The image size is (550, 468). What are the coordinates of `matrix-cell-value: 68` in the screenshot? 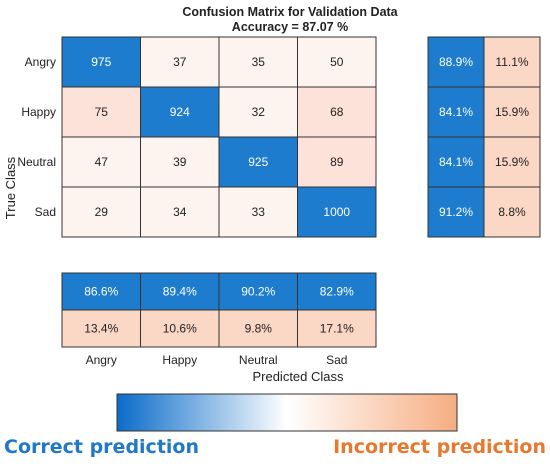 It's located at (337, 112).